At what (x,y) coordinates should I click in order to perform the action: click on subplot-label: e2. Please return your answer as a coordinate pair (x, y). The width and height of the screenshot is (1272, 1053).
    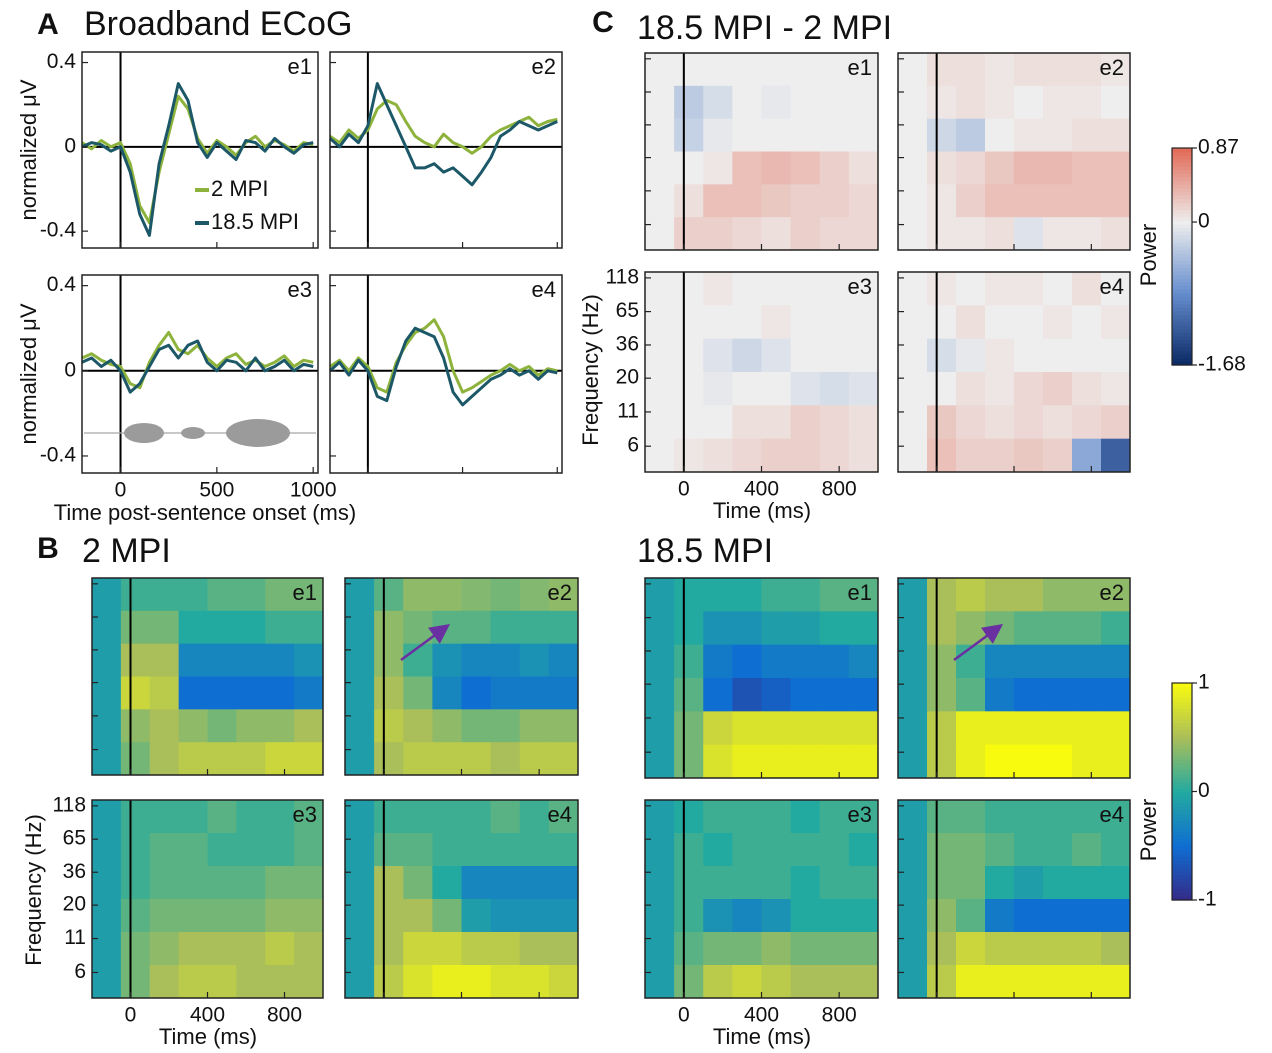
    Looking at the image, I should click on (544, 66).